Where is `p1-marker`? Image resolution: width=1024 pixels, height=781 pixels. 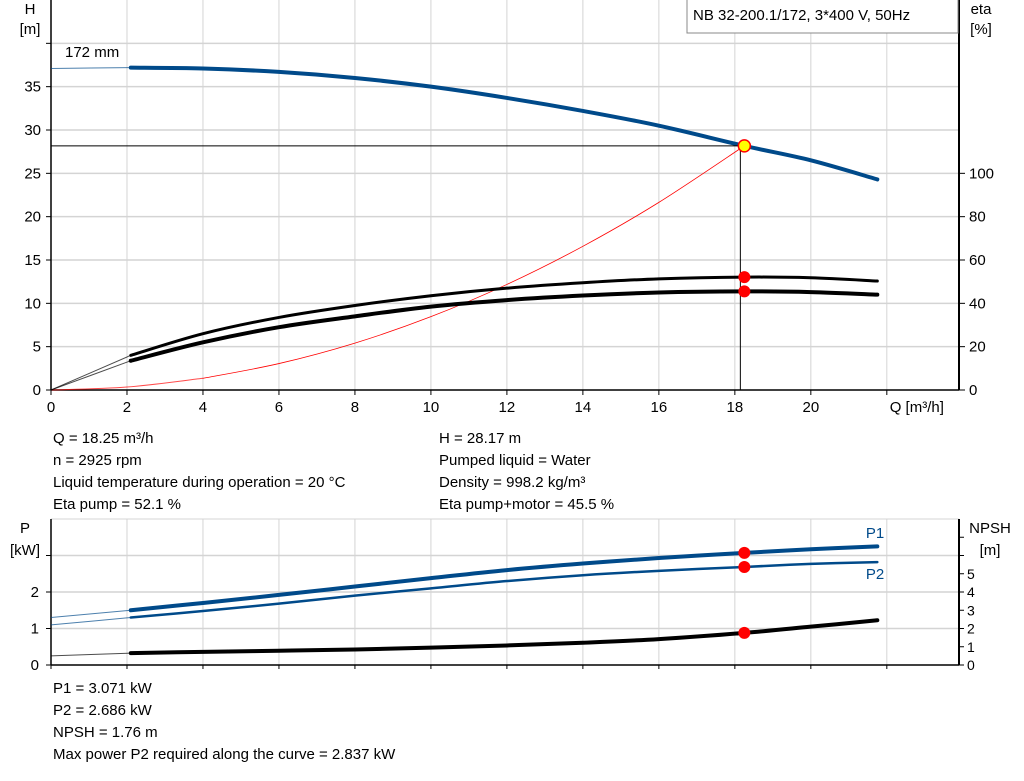
p1-marker is located at coordinates (744, 552).